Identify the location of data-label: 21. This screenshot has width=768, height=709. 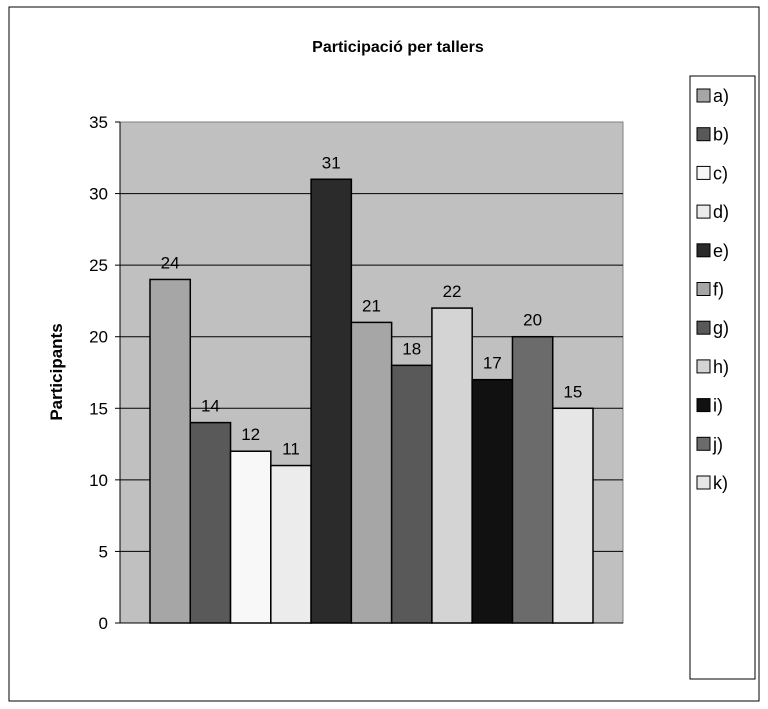
(371, 305).